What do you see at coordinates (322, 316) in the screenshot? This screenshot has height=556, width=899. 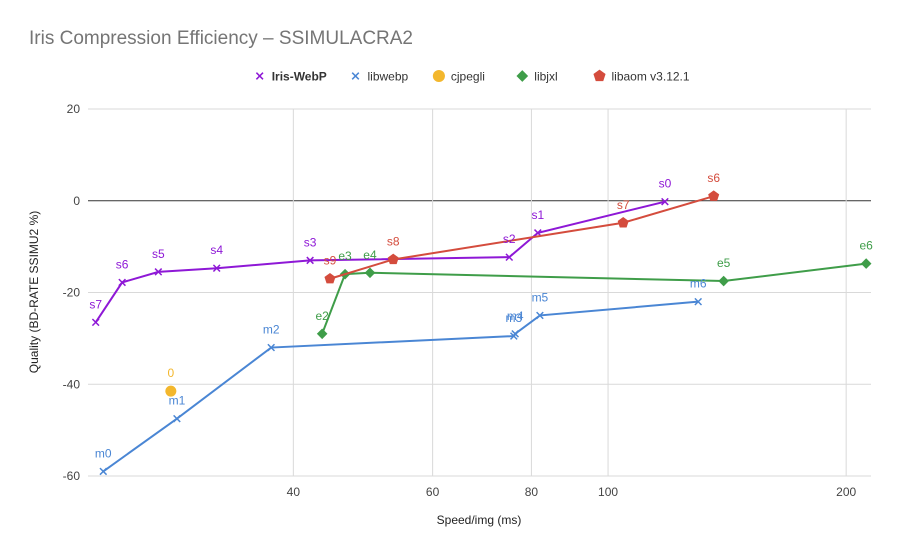 I see `point-label-libjxl-e2: e2` at bounding box center [322, 316].